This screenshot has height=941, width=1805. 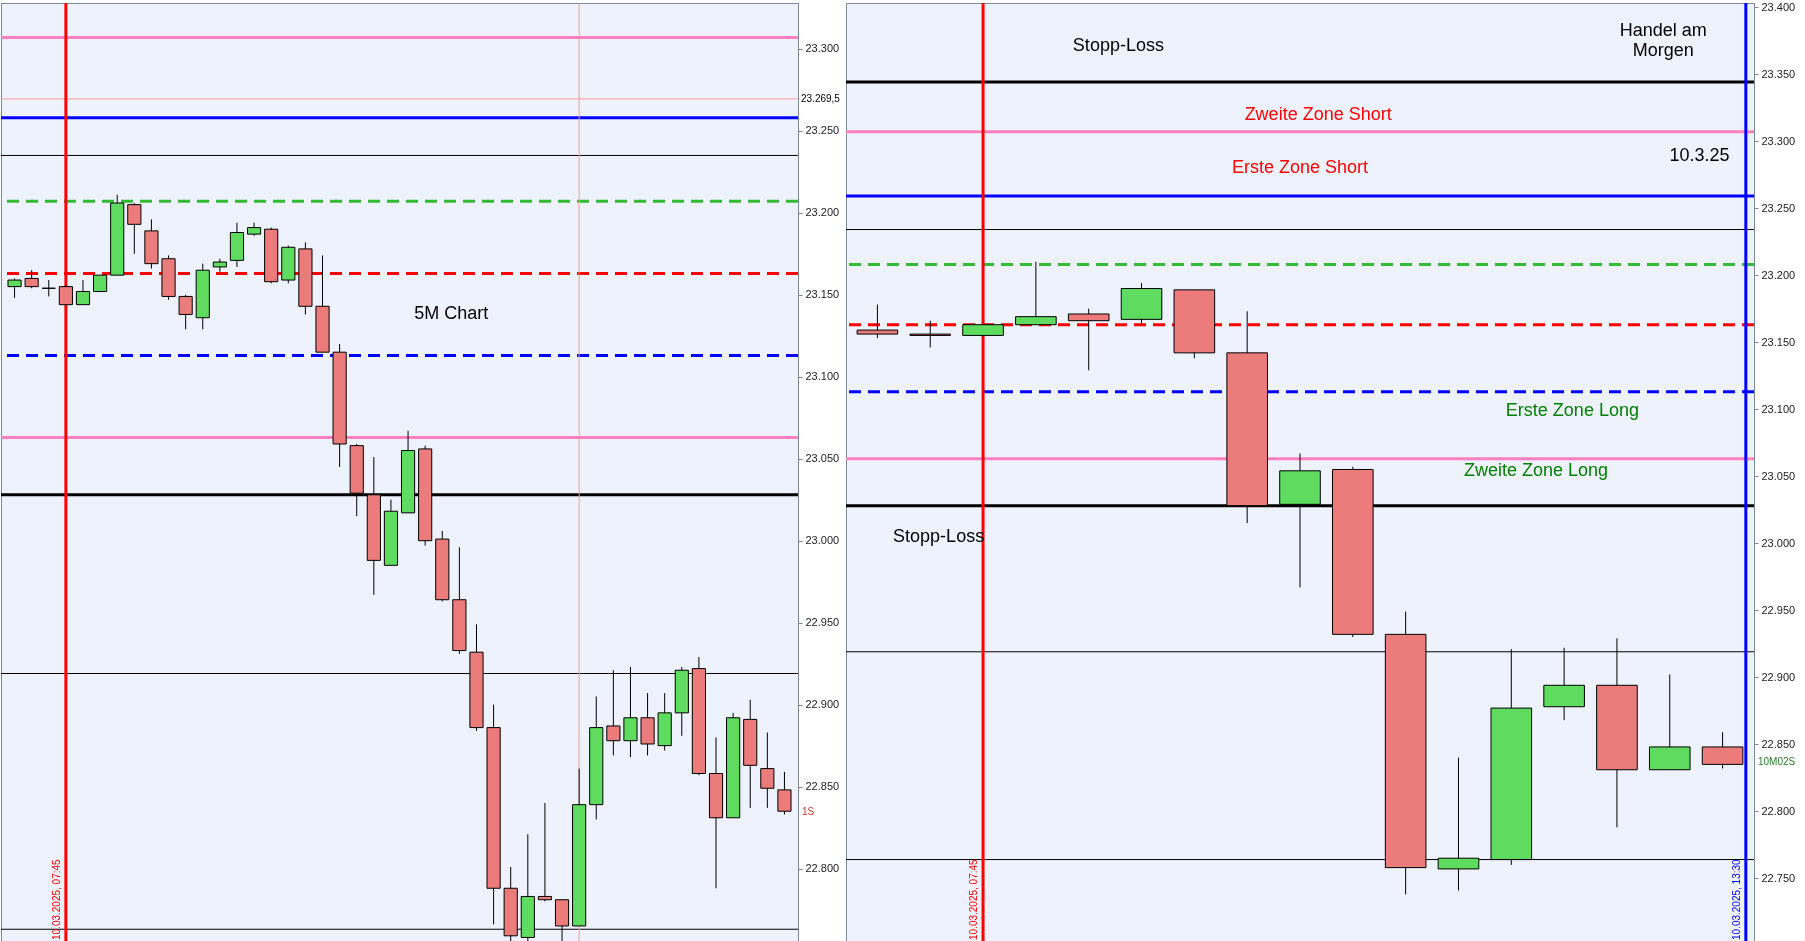 What do you see at coordinates (1777, 762) in the screenshot?
I see `text: 10M02S` at bounding box center [1777, 762].